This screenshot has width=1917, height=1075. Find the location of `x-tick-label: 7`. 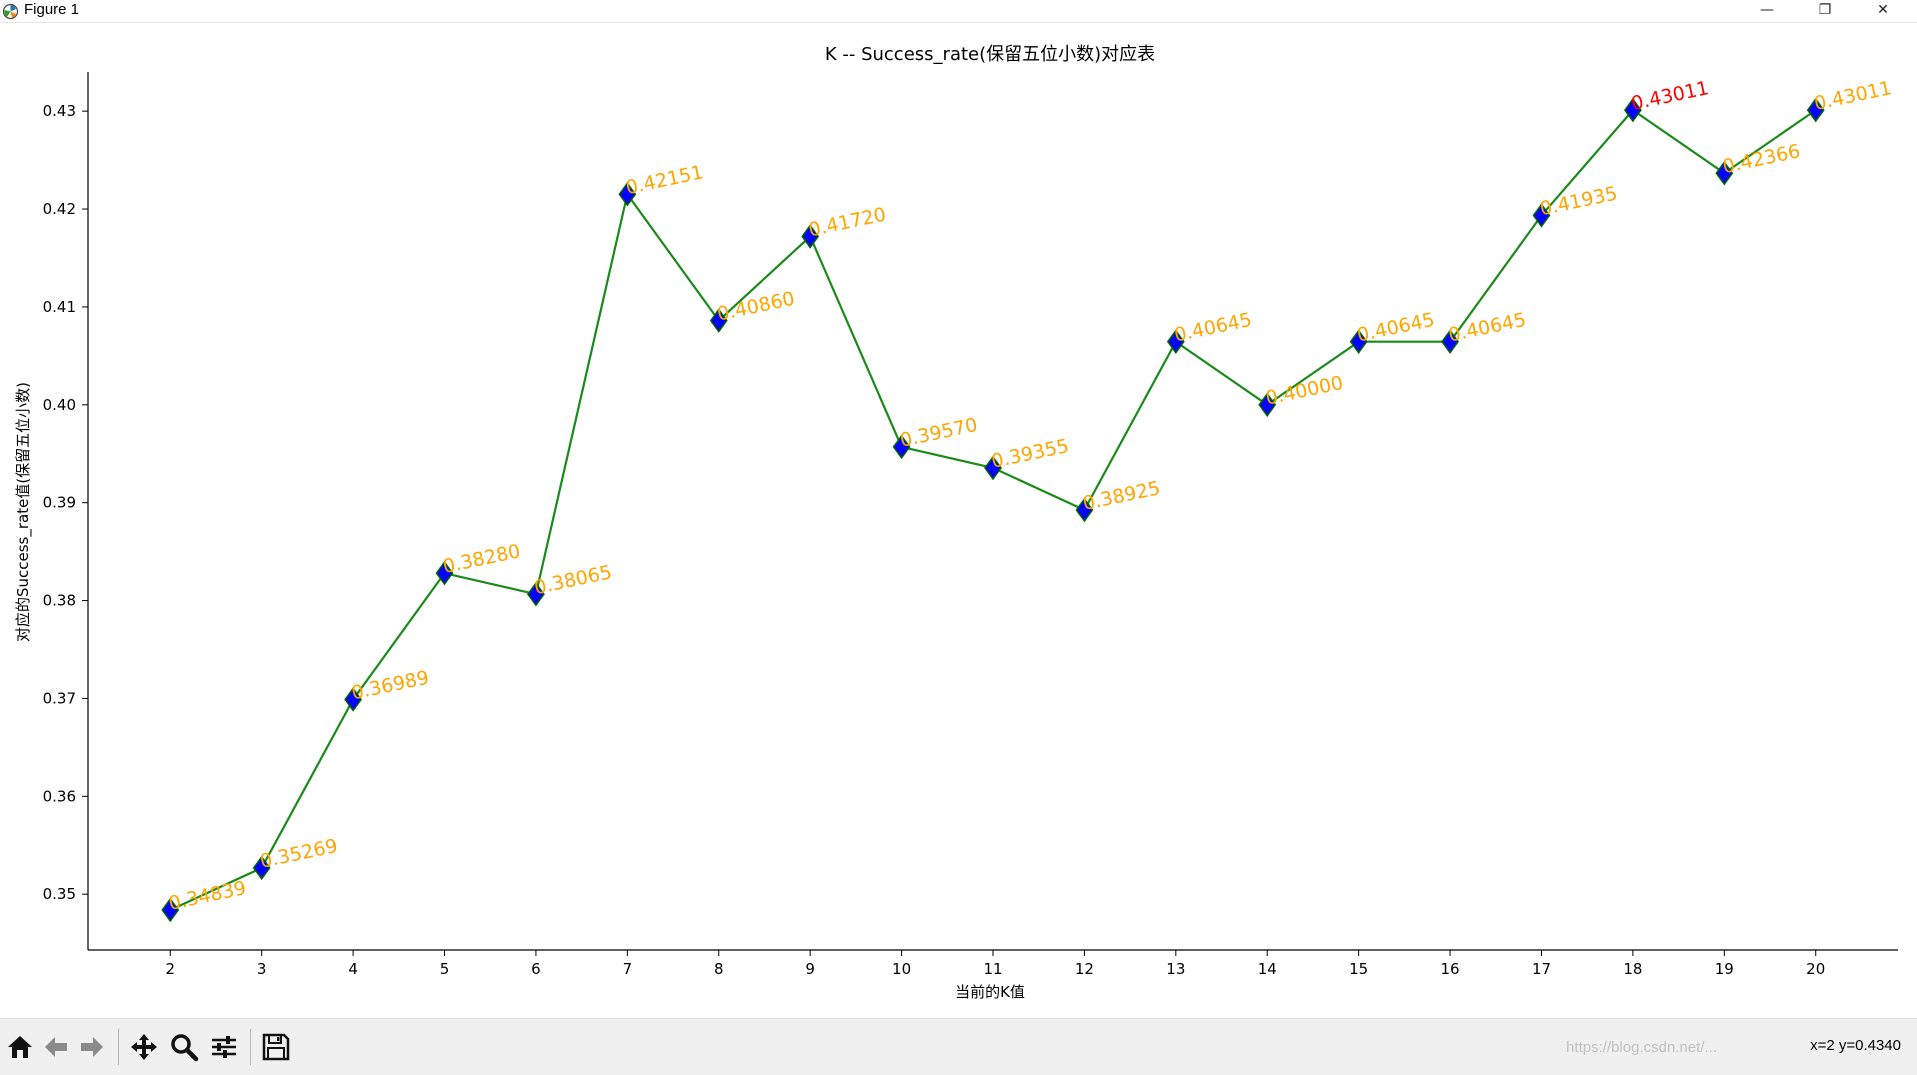

x-tick-label: 7 is located at coordinates (628, 969).